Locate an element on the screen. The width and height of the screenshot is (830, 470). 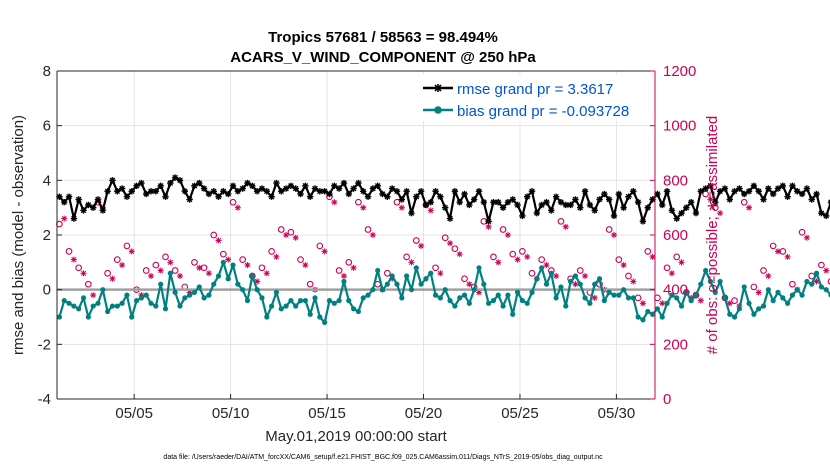
x-tick-label: 05/05 is located at coordinates (134, 413).